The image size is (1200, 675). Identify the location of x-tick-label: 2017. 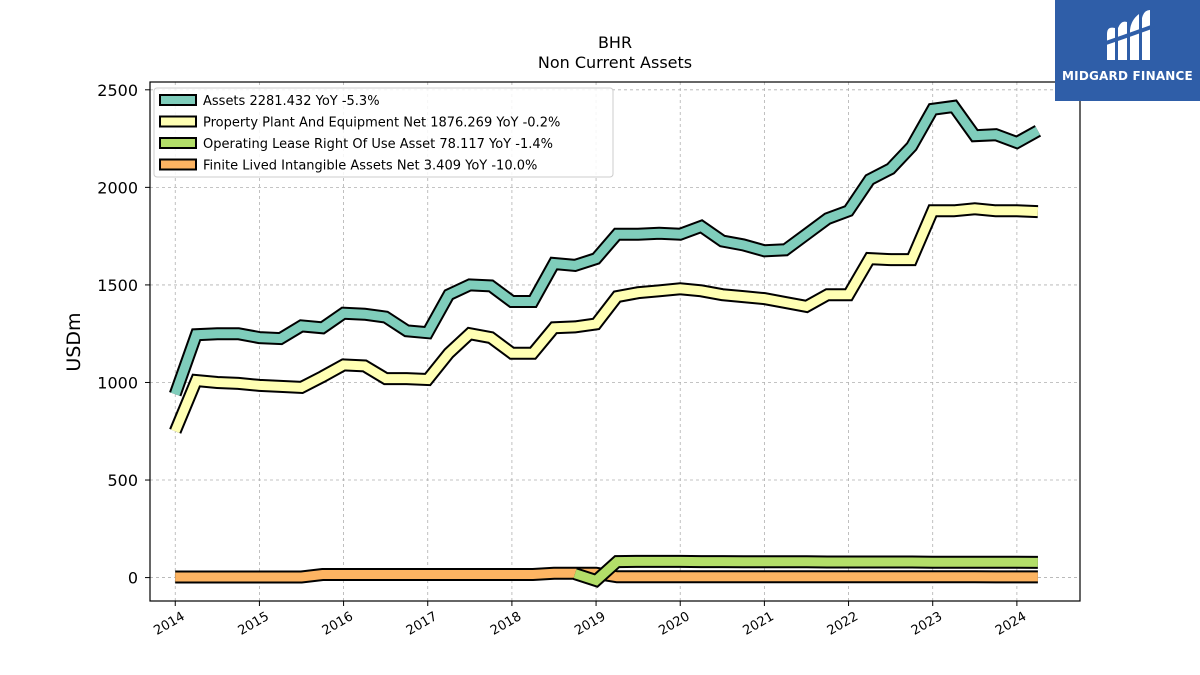
(422, 624).